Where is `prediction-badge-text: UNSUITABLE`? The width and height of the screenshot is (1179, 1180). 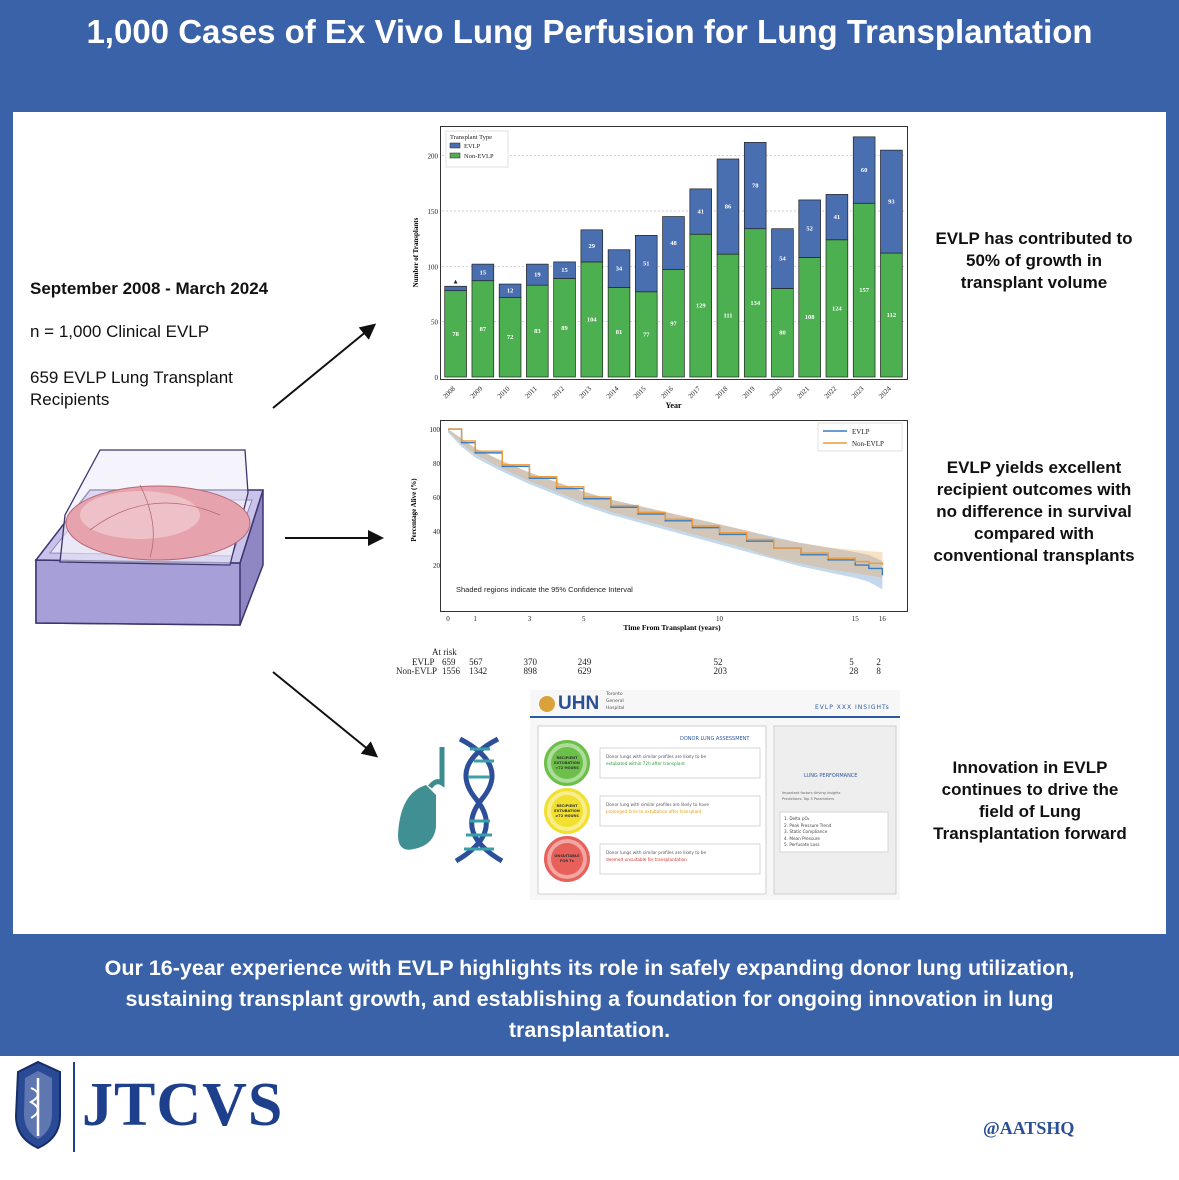 prediction-badge-text: UNSUITABLE is located at coordinates (567, 856).